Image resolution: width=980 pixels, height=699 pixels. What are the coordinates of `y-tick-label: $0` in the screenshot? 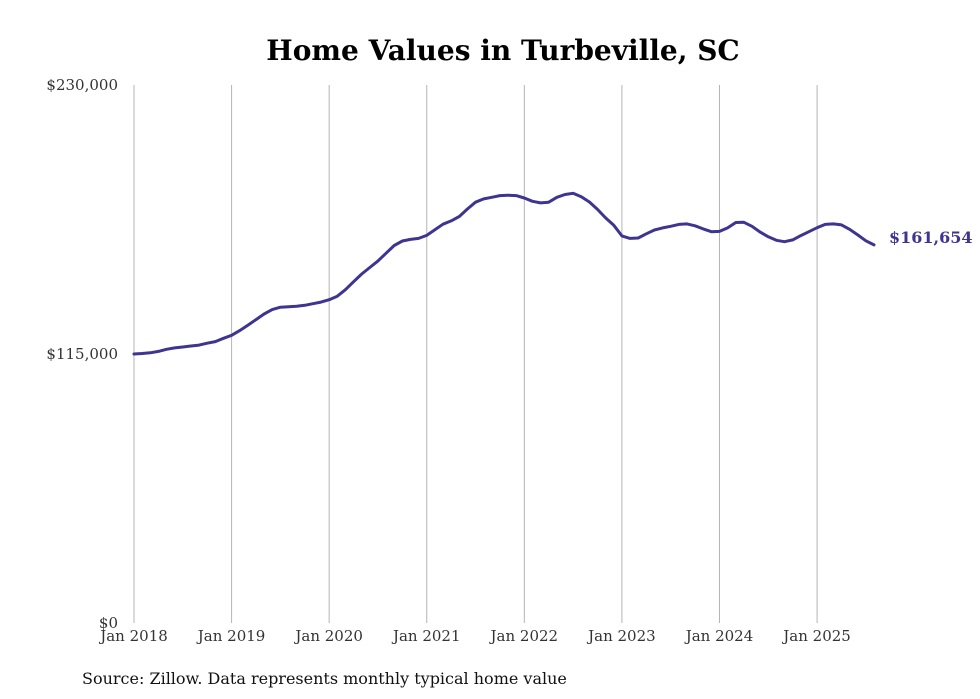 It's located at (108, 623).